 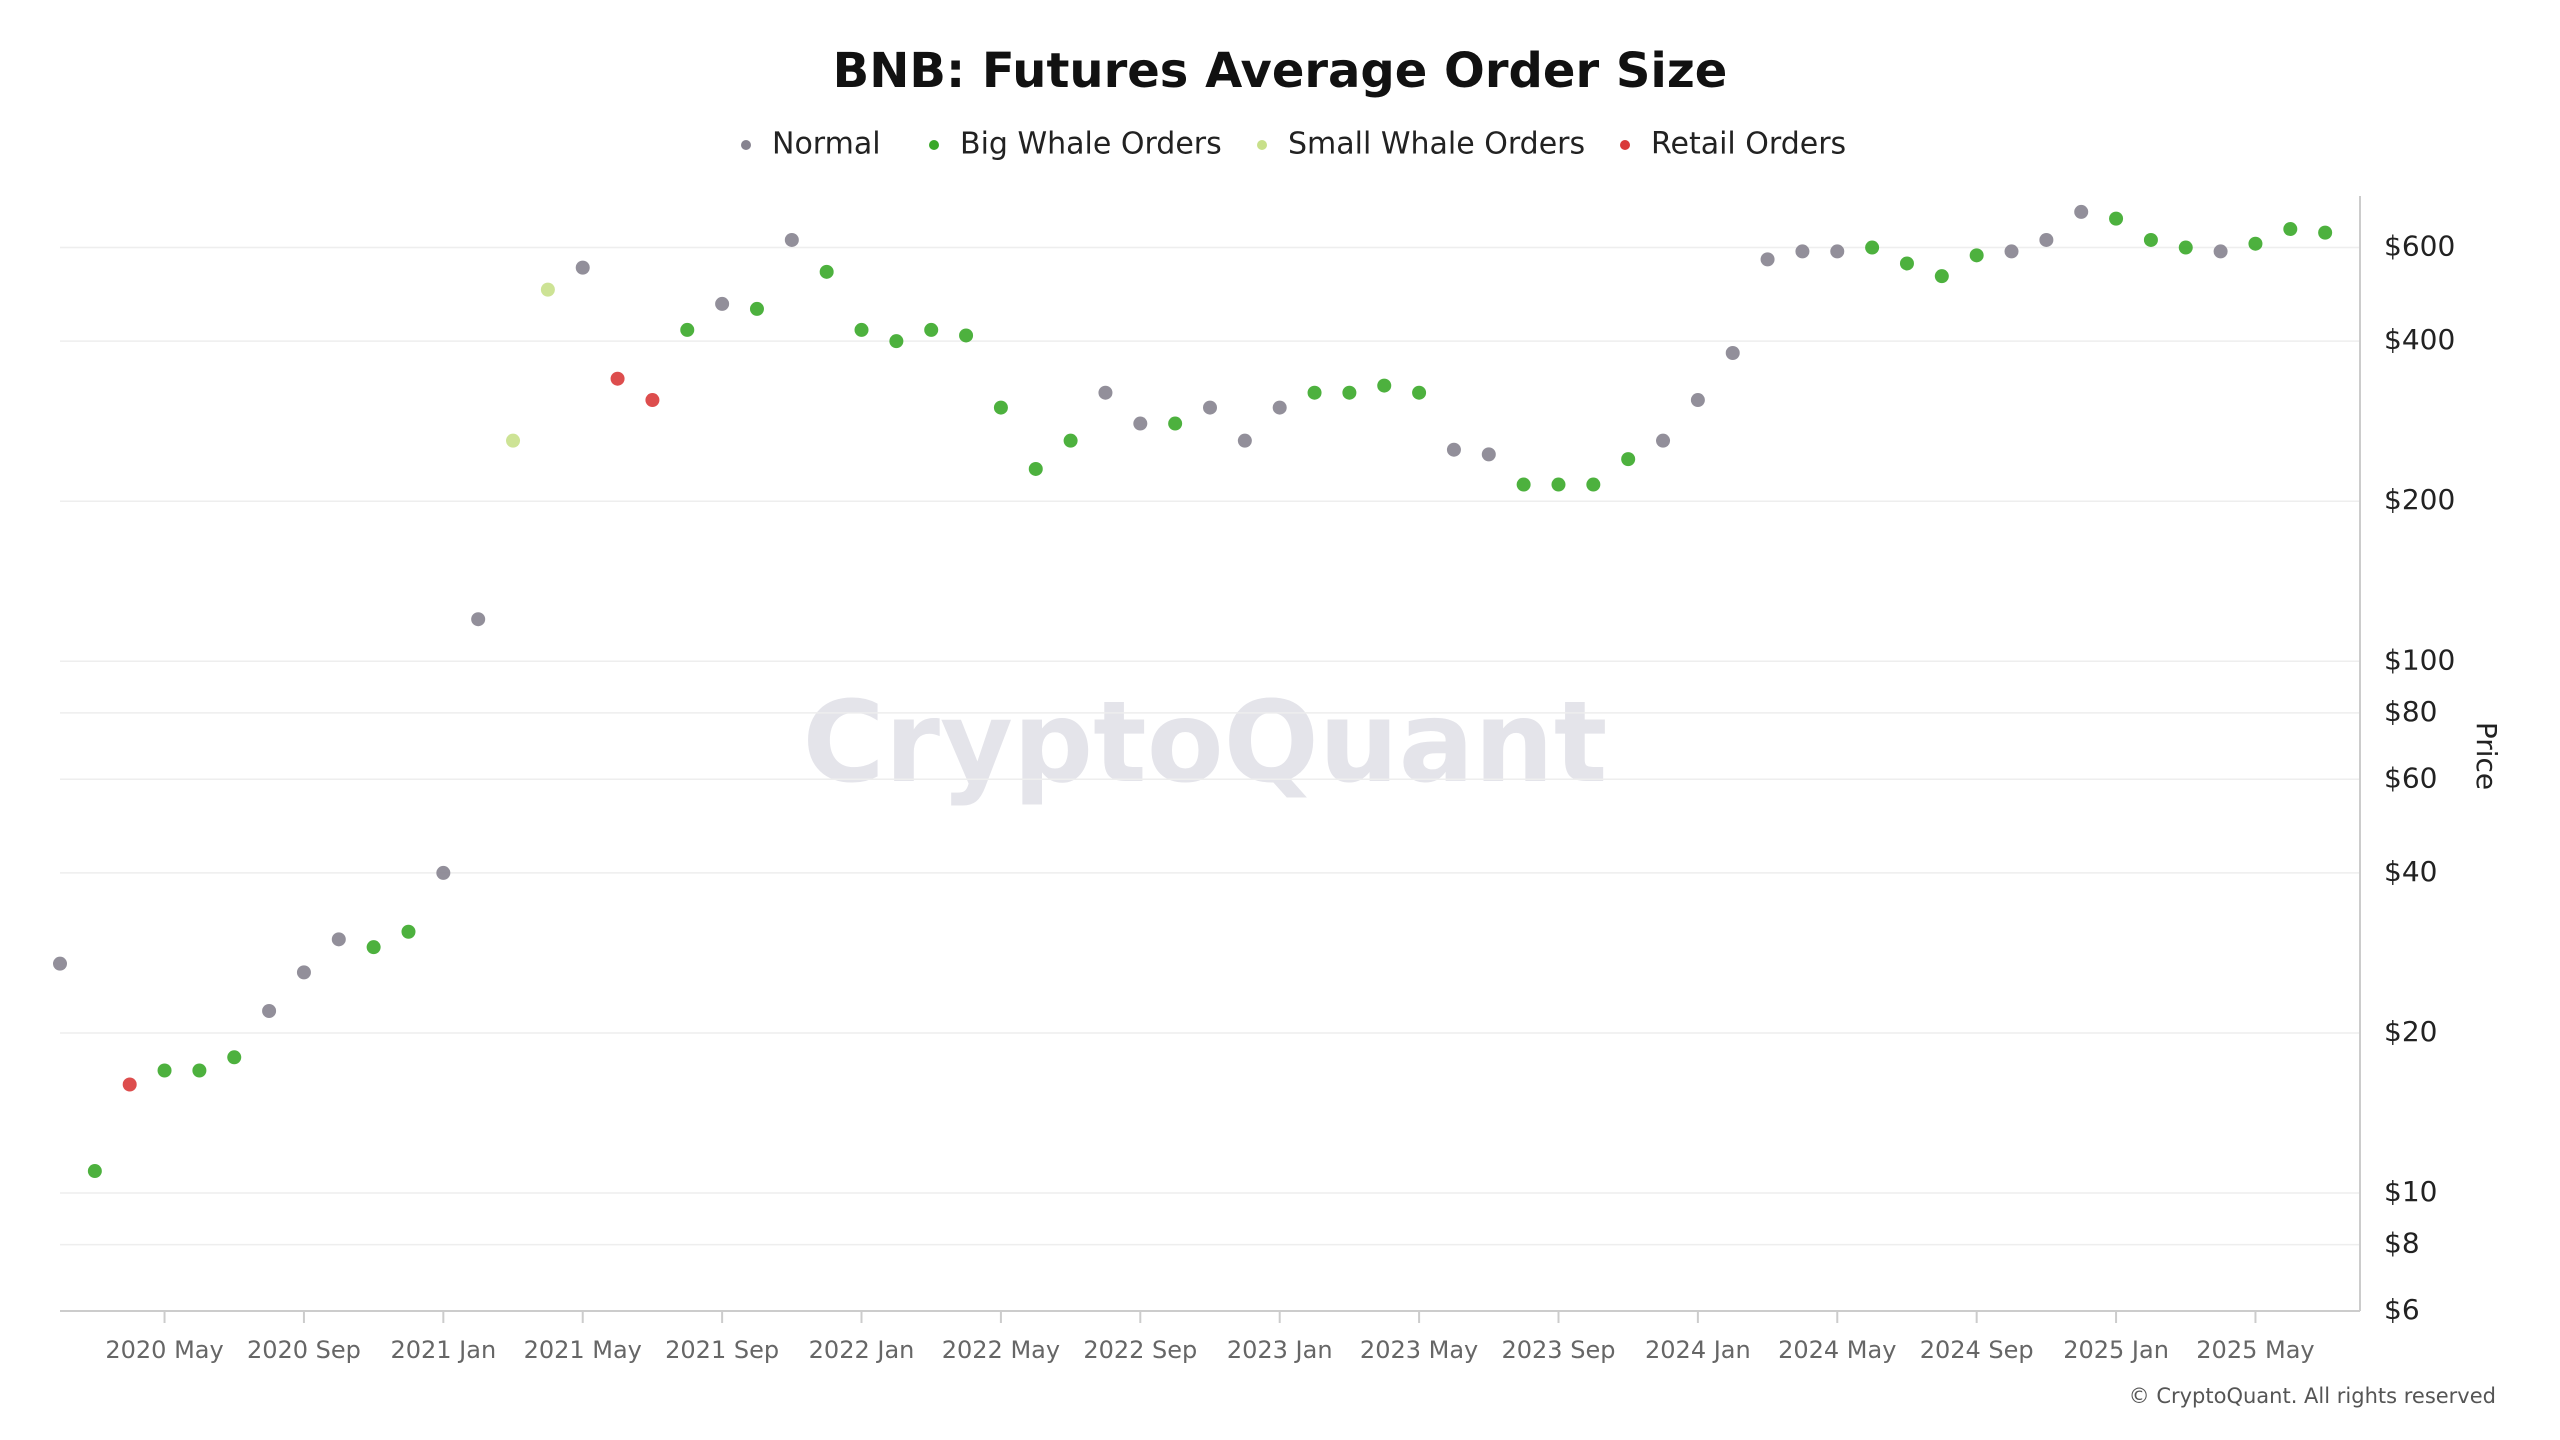 I want to click on y-tick-label: $20, so click(x=2410, y=1031).